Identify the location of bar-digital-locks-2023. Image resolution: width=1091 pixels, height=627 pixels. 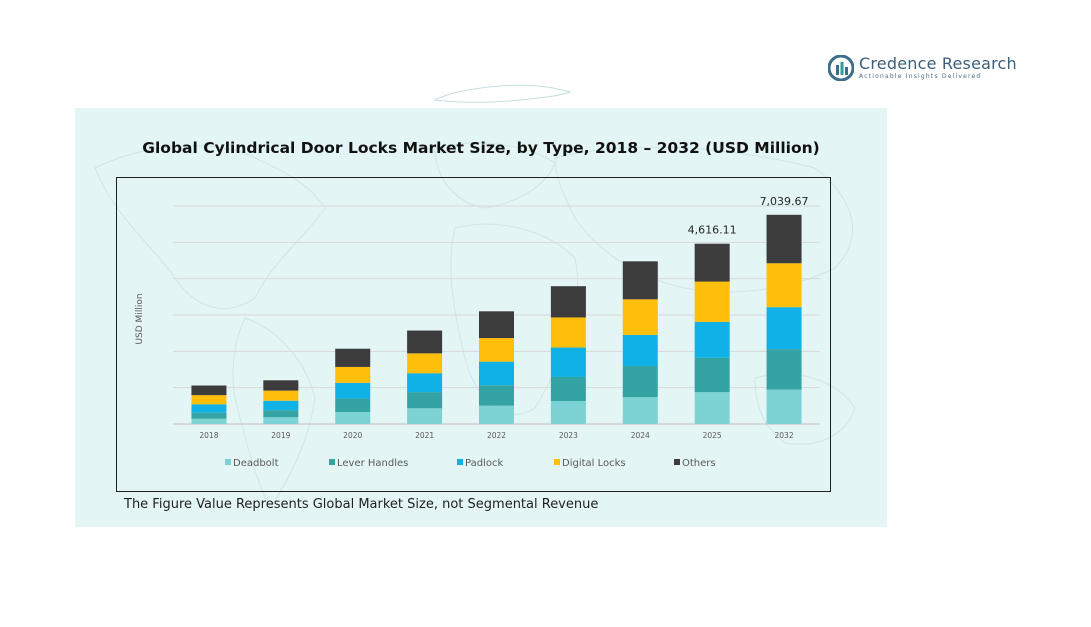
(568, 332).